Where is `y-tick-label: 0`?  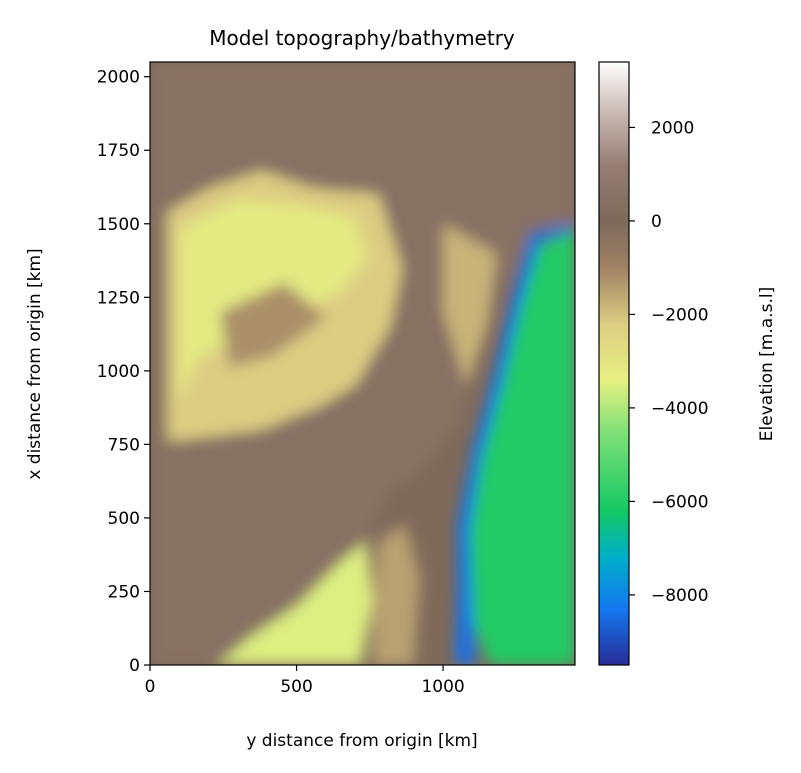
y-tick-label: 0 is located at coordinates (134, 666).